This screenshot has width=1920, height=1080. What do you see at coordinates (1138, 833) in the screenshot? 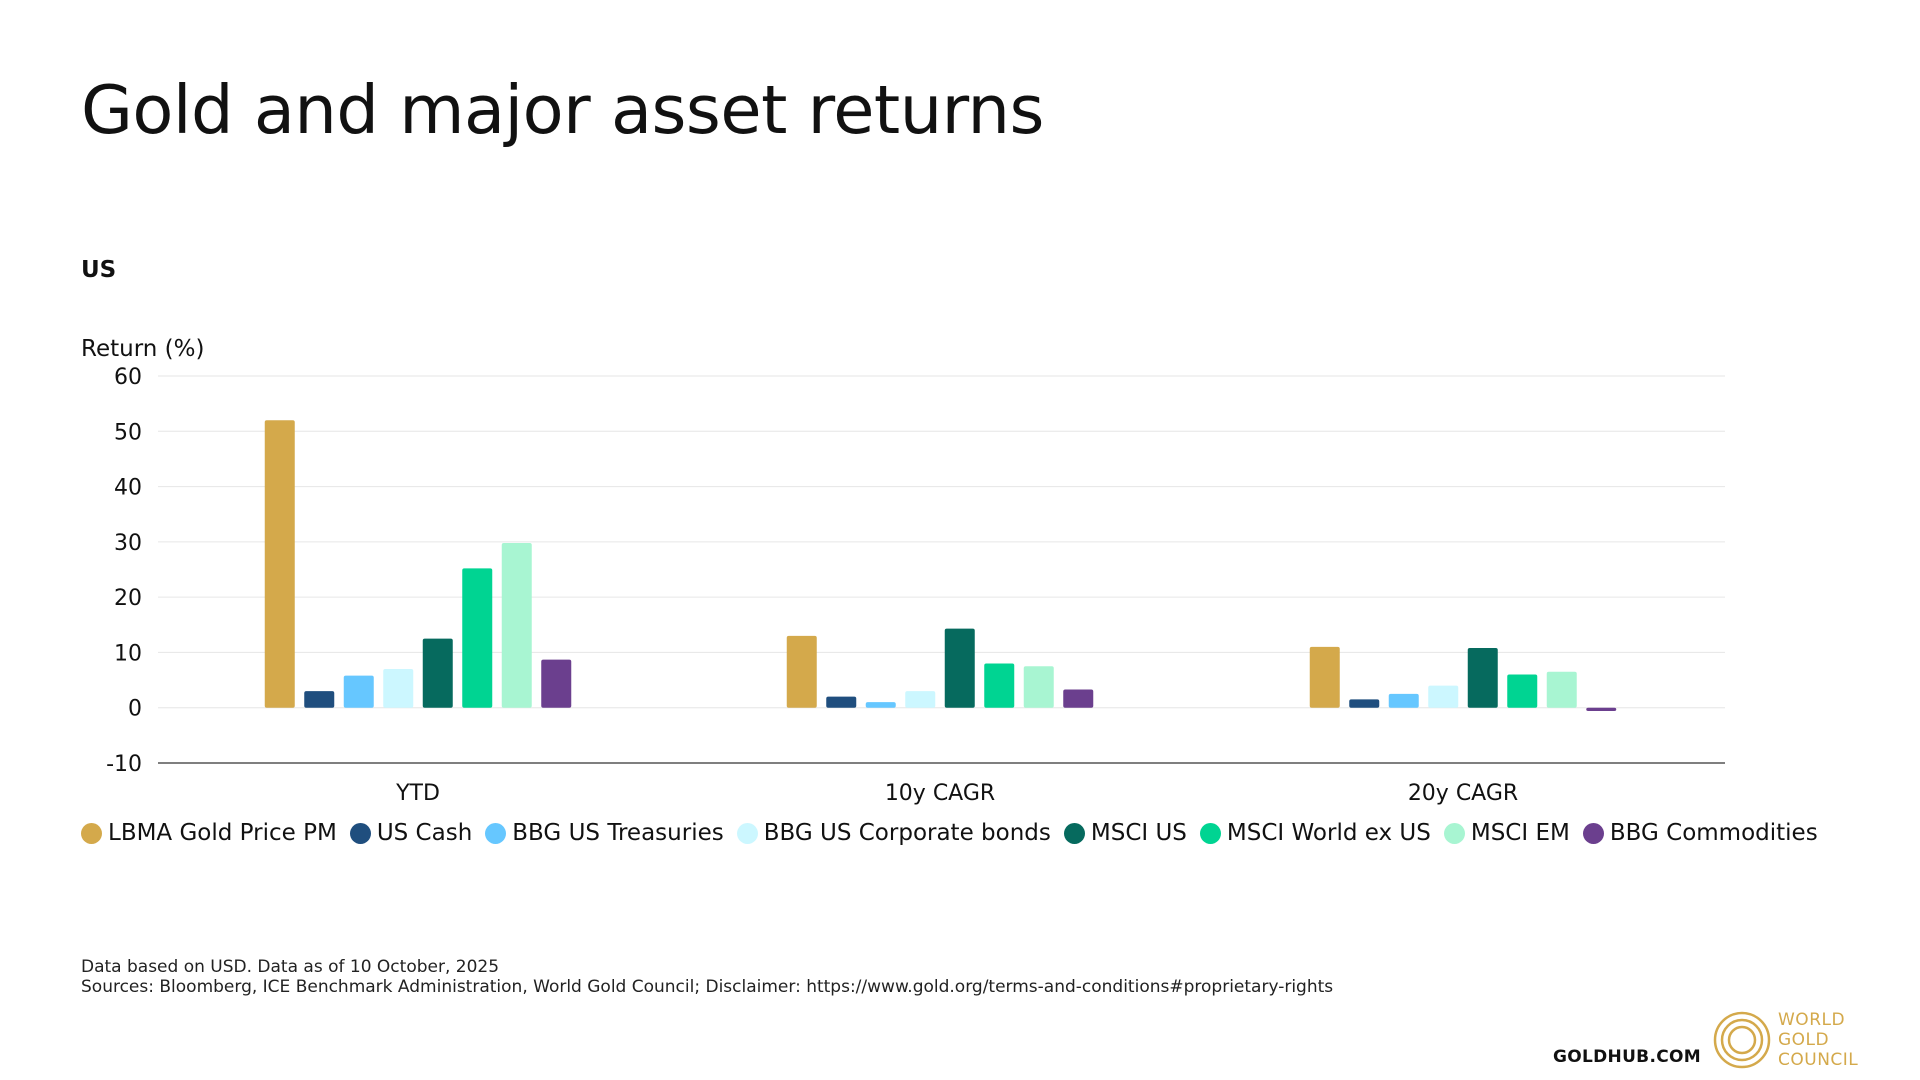
I see `legend-label: MSCI US` at bounding box center [1138, 833].